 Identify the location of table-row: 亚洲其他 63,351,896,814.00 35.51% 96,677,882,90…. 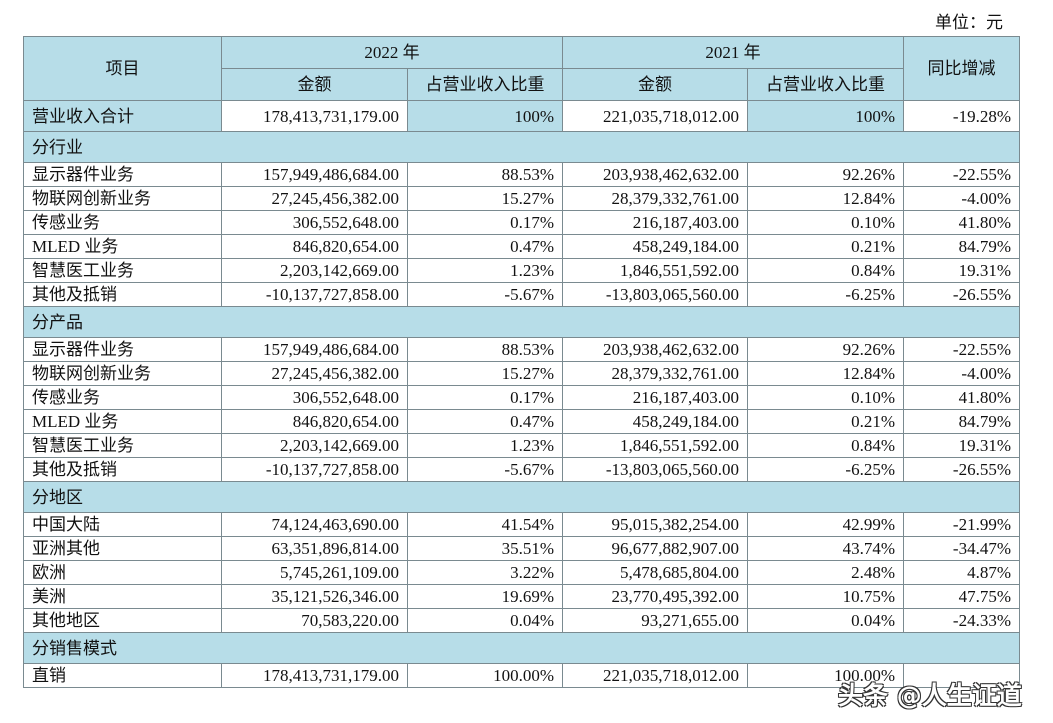
(521, 548).